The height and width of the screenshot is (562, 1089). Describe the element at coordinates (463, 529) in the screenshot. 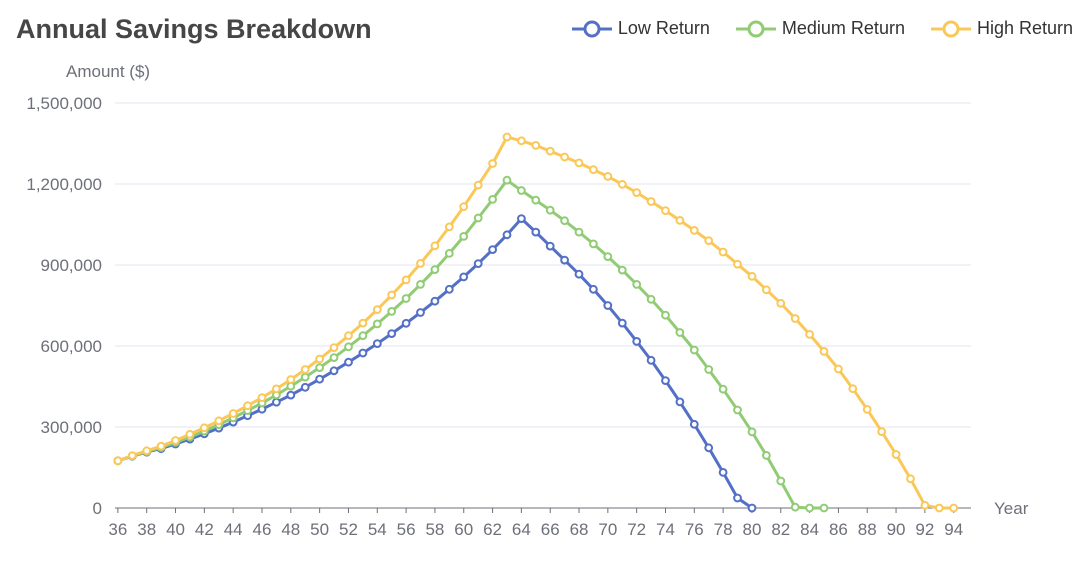

I see `x-tick-label: 60` at that location.